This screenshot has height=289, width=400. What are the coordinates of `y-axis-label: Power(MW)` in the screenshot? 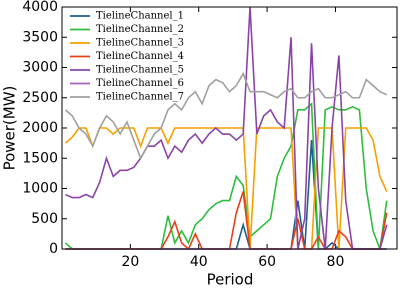 It's located at (10, 128).